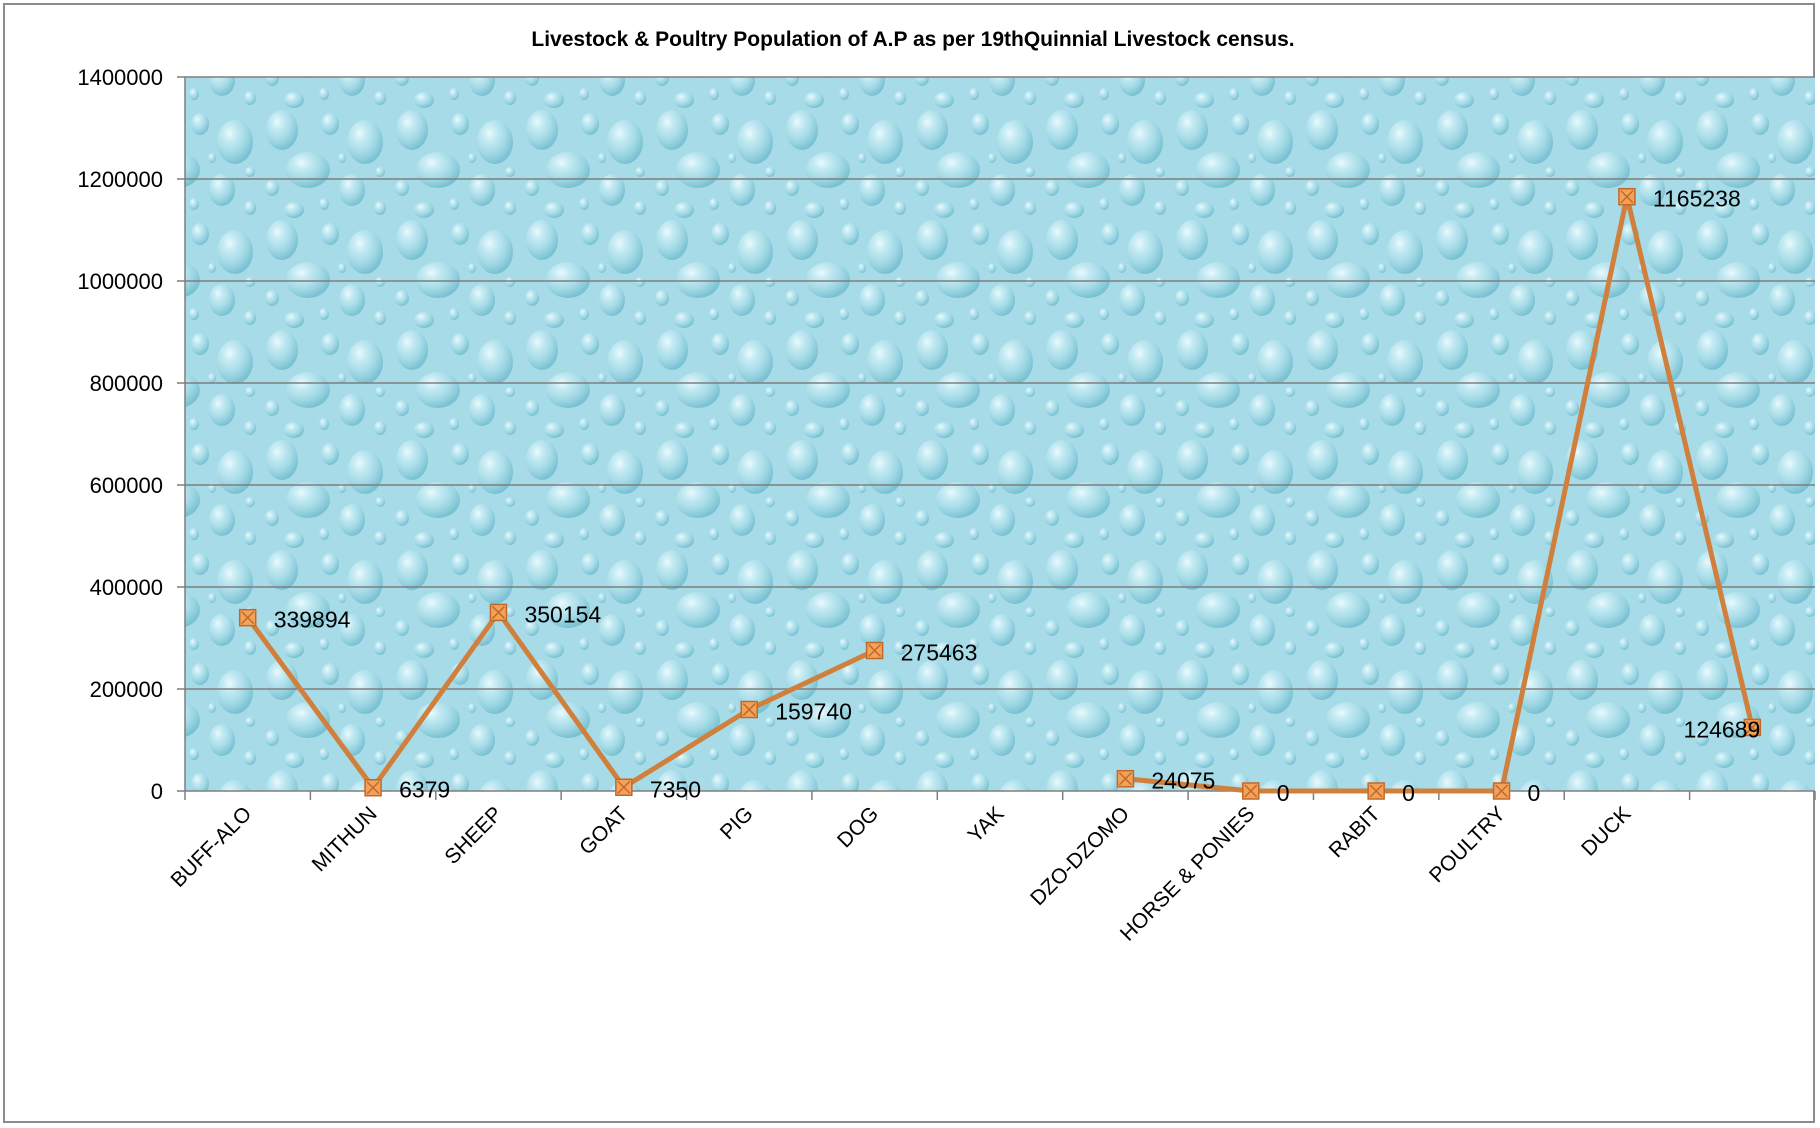  What do you see at coordinates (1355, 832) in the screenshot?
I see `x-tick-label: RABIT` at bounding box center [1355, 832].